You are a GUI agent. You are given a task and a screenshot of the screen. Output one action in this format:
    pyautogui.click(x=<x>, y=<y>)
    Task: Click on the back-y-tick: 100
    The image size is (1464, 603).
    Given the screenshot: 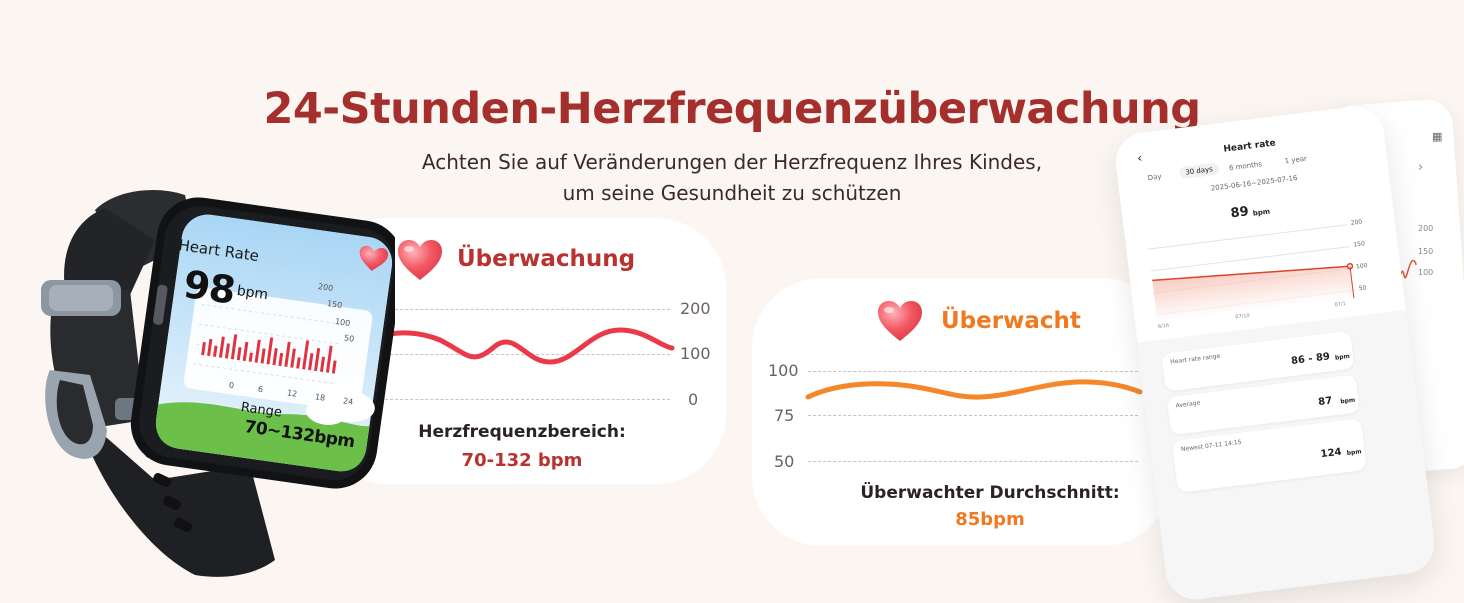 What is the action you would take?
    pyautogui.click(x=1426, y=272)
    